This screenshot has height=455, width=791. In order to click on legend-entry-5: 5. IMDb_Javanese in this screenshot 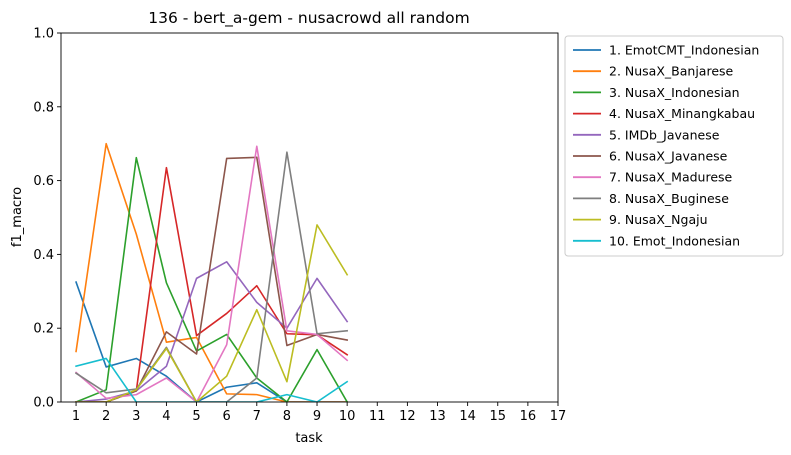, I will do `click(664, 134)`.